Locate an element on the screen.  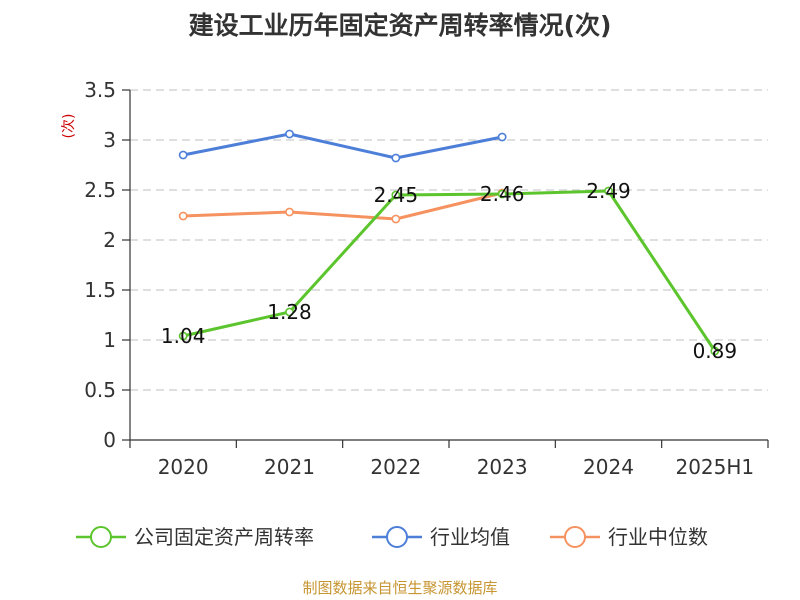
y-tick-label: 3 is located at coordinates (109, 140).